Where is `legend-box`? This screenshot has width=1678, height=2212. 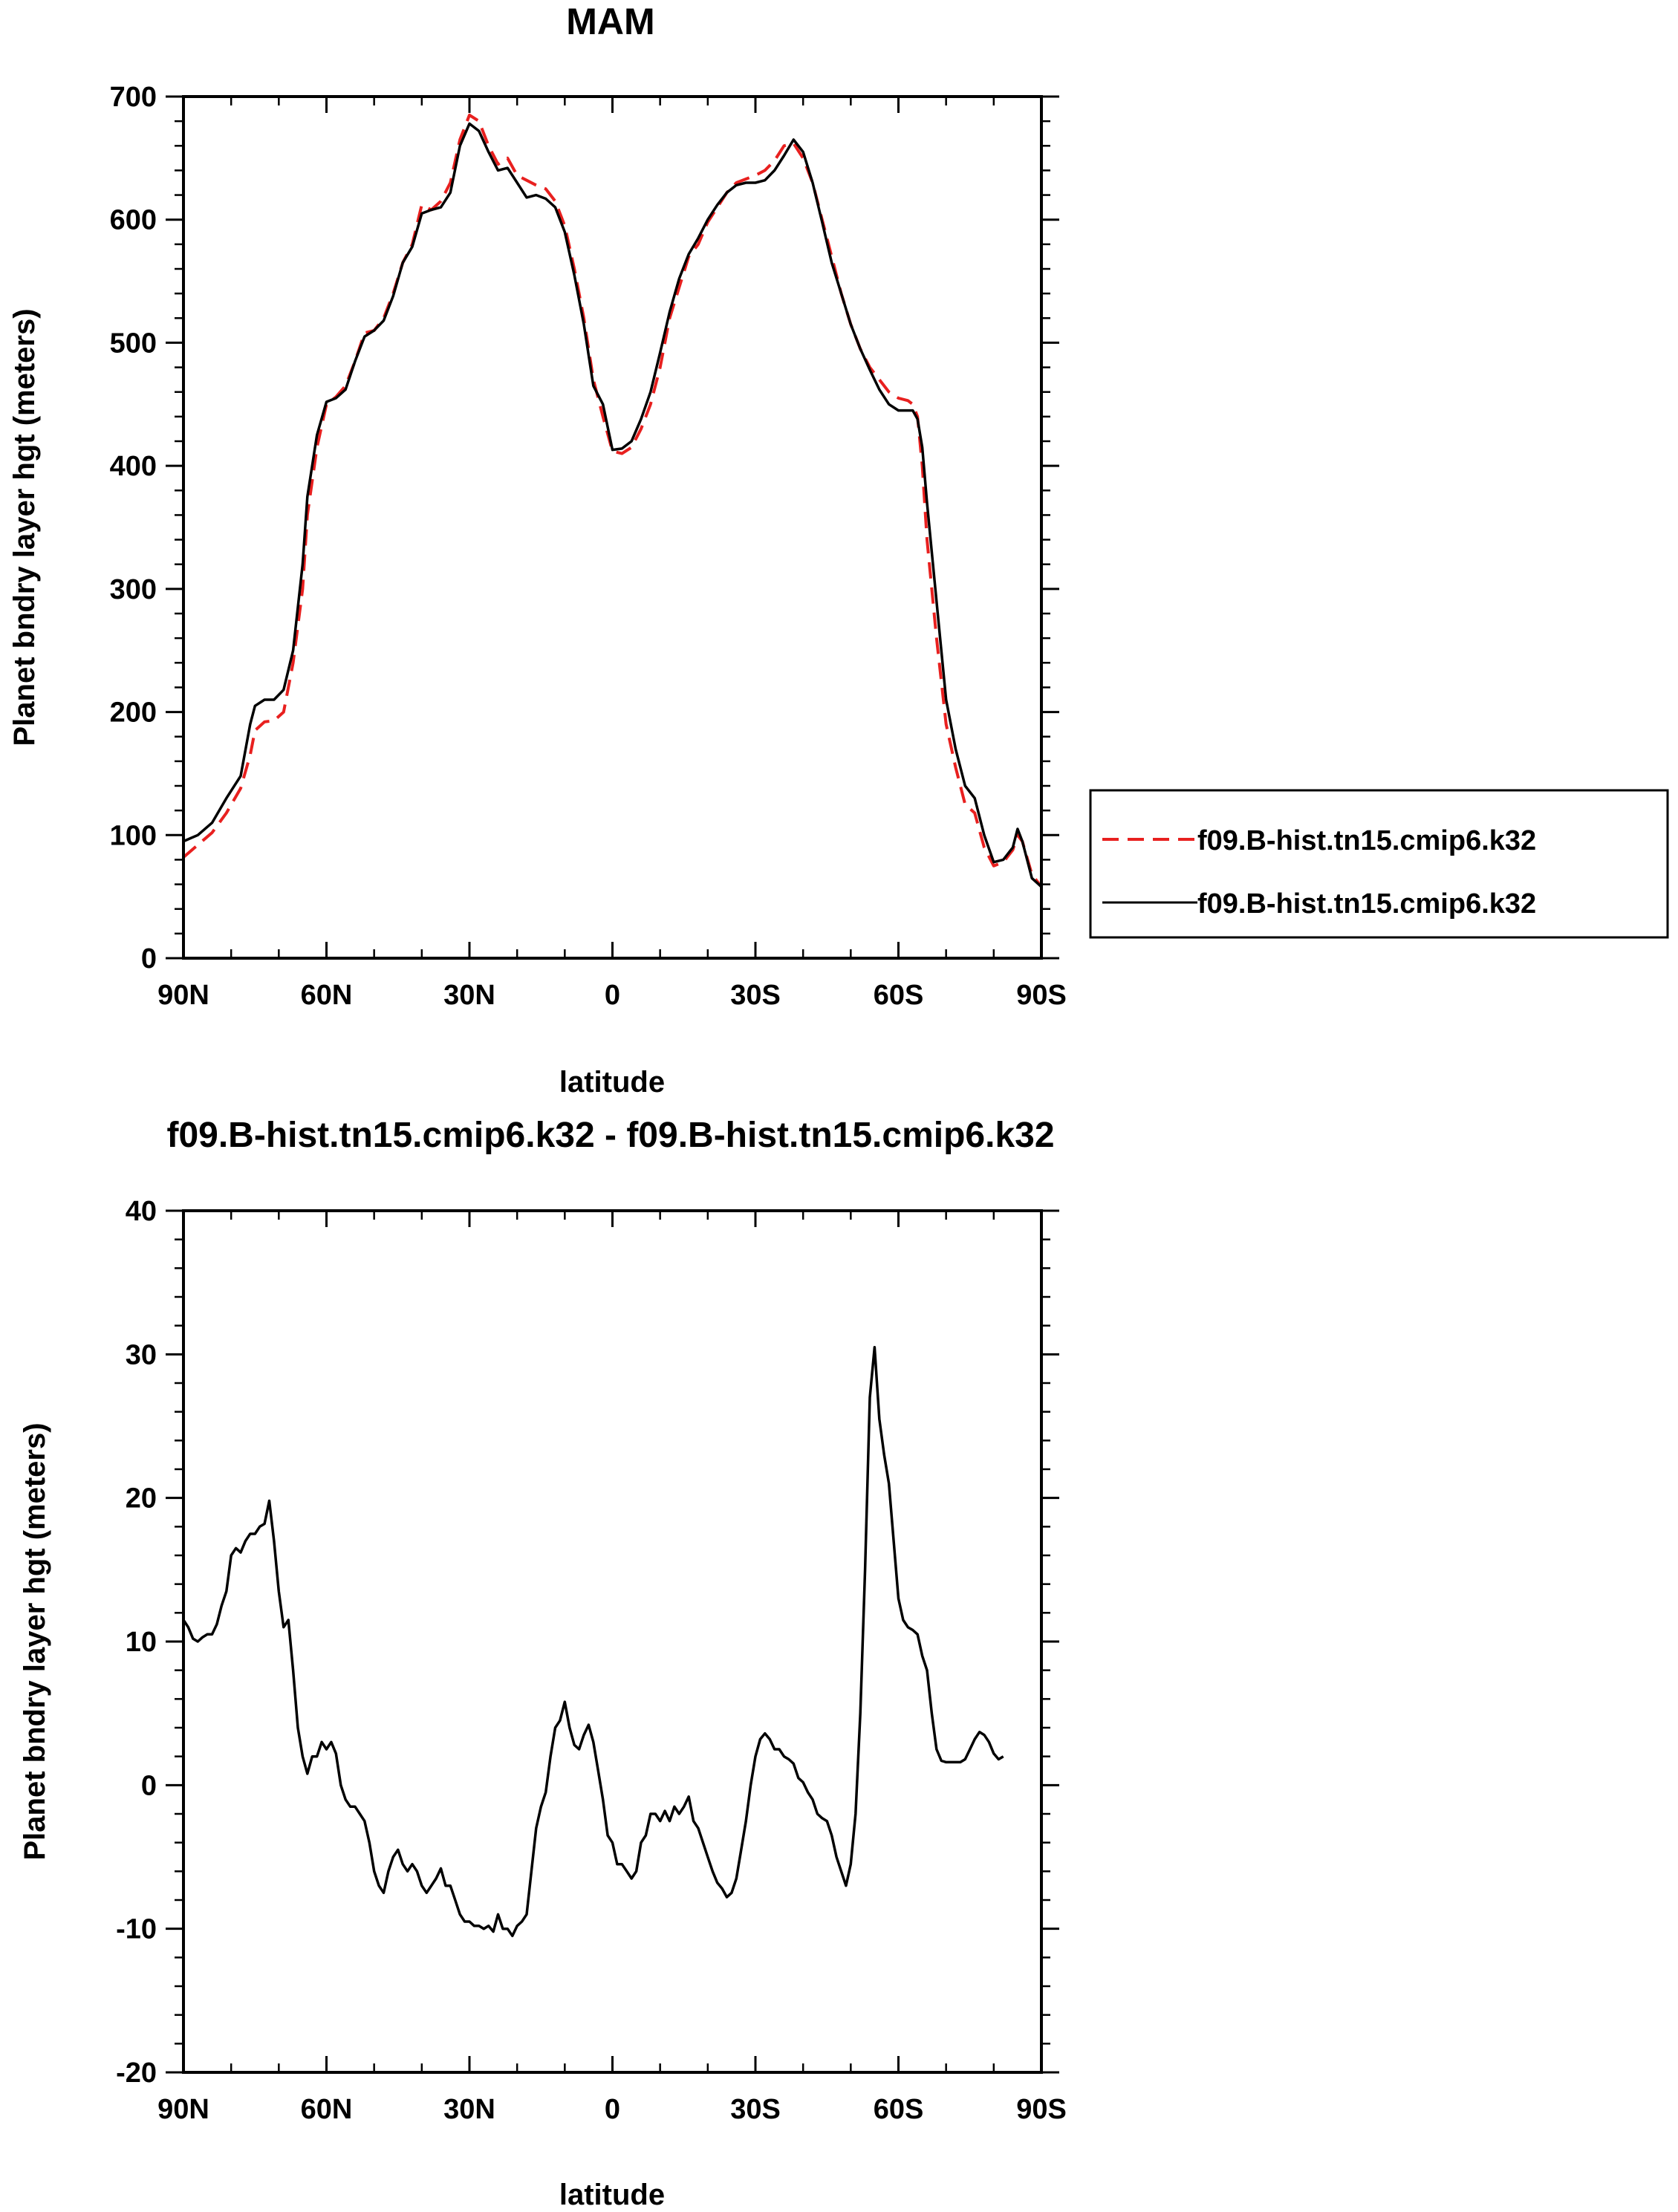 legend-box is located at coordinates (1379, 864).